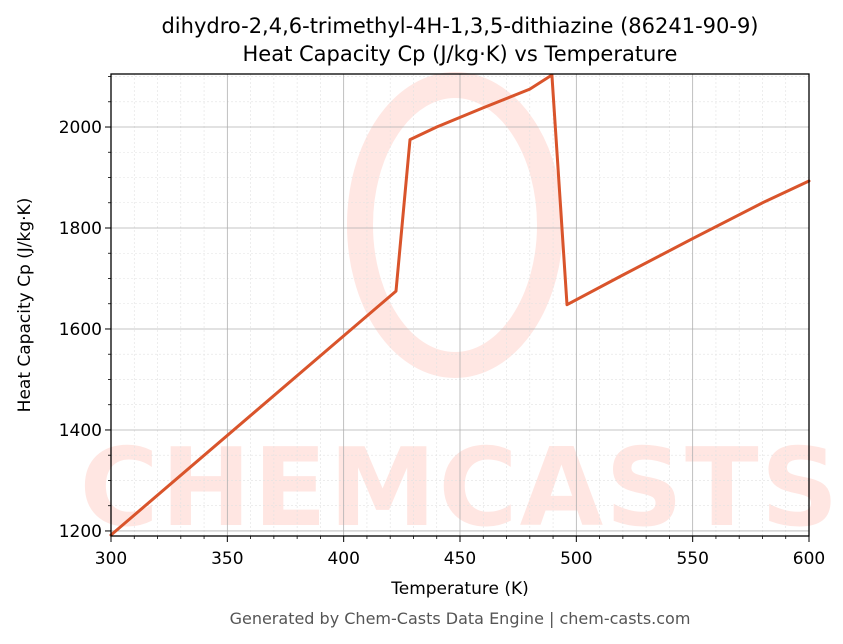 The height and width of the screenshot is (644, 843). I want to click on x-axis-label: Temperature (K), so click(459, 589).